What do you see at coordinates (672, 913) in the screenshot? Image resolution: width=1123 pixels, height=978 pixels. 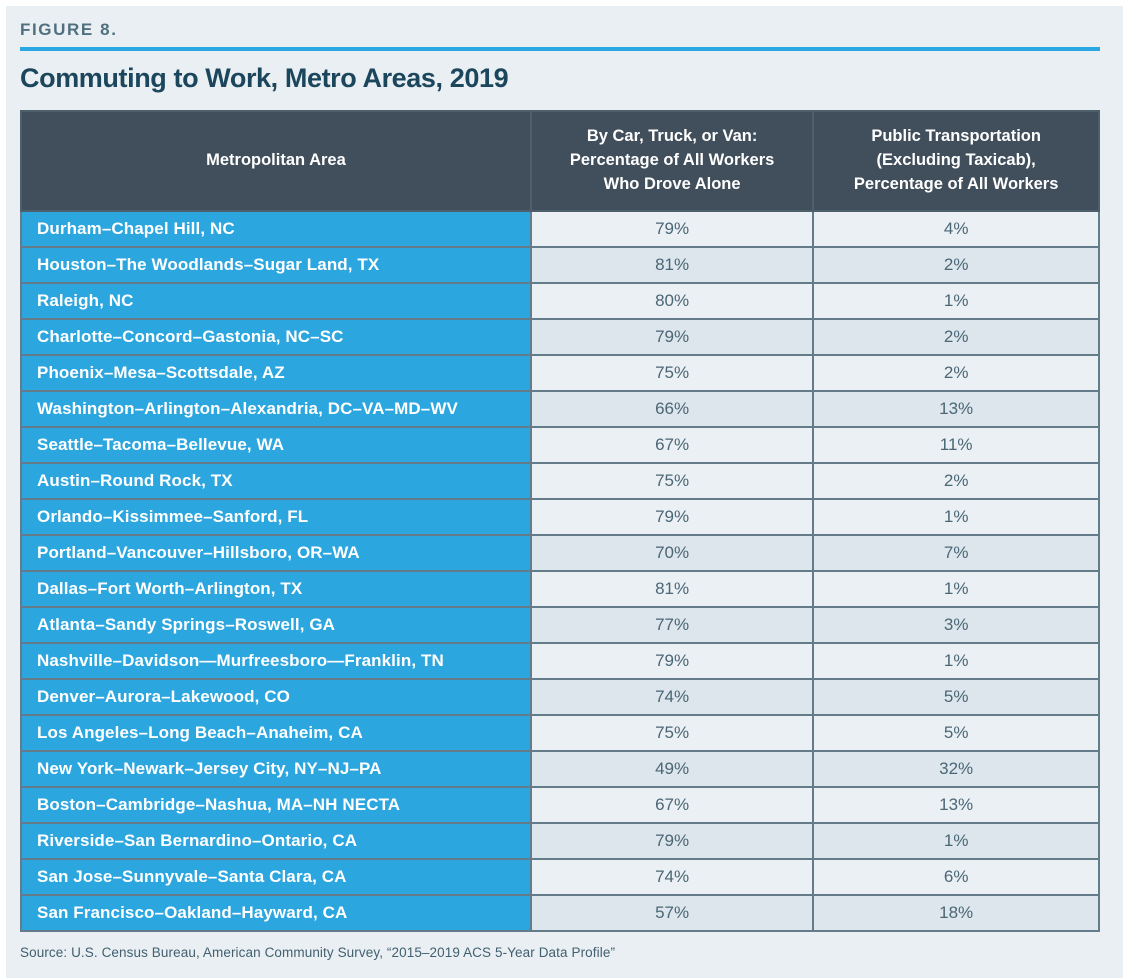 I see `drove-alone-cell: 57%` at bounding box center [672, 913].